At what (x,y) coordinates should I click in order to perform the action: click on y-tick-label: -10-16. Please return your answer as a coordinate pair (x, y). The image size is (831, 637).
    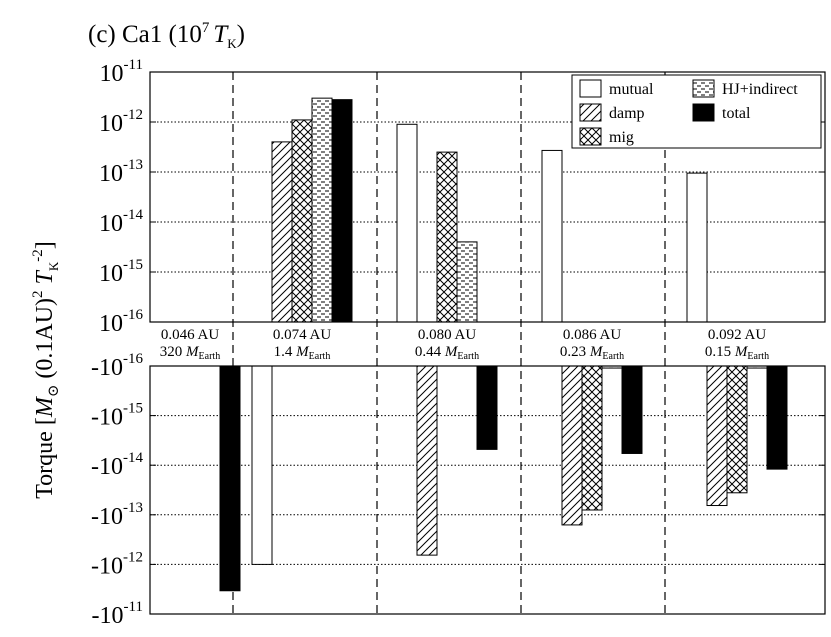
    Looking at the image, I should click on (117, 366).